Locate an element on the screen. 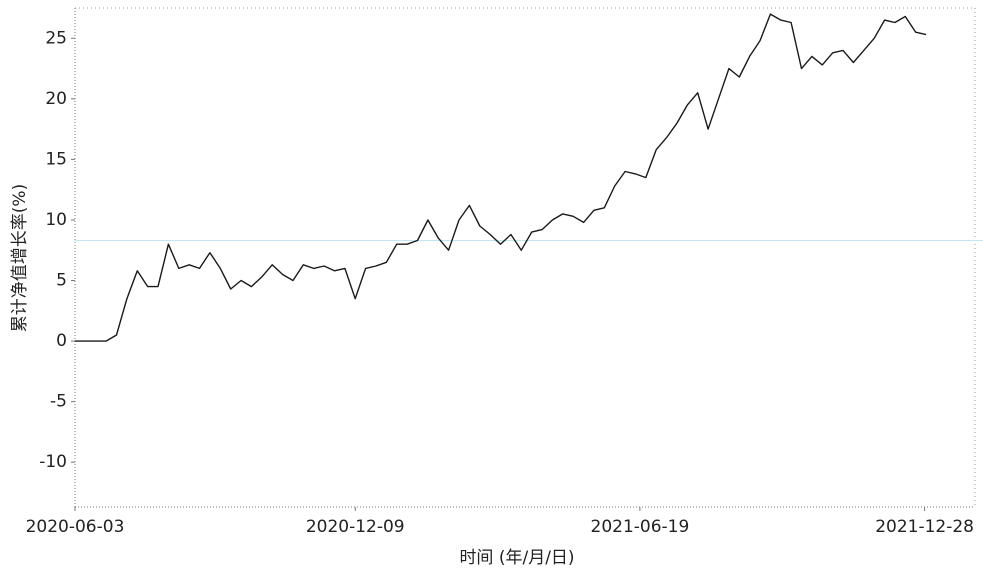 The width and height of the screenshot is (983, 575). x-tick-label: 2020-06-03 is located at coordinates (75, 527).